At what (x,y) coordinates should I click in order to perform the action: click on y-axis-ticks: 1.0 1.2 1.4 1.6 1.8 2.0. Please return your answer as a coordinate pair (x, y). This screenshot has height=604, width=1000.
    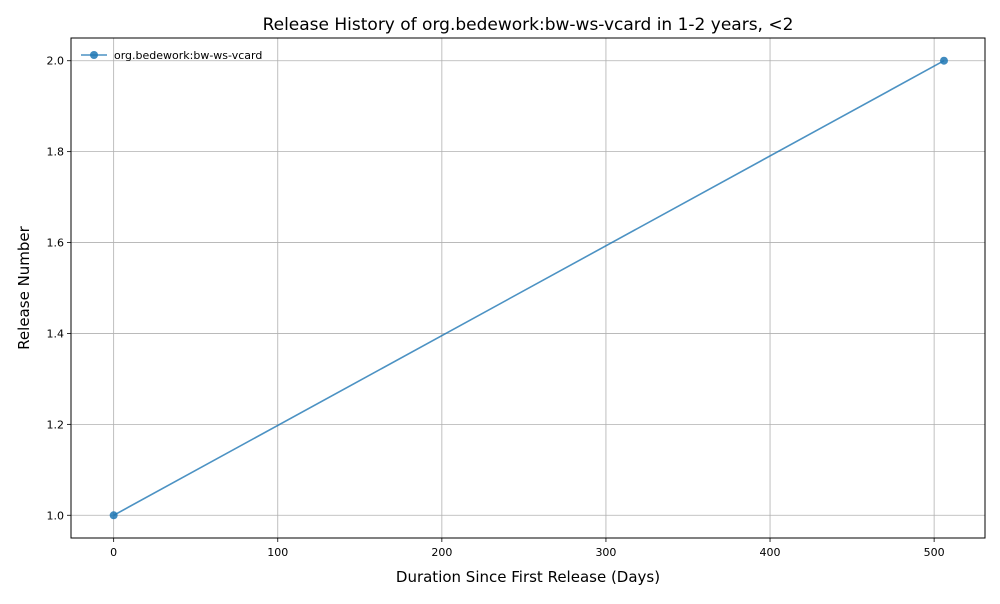
    Looking at the image, I should click on (59, 288).